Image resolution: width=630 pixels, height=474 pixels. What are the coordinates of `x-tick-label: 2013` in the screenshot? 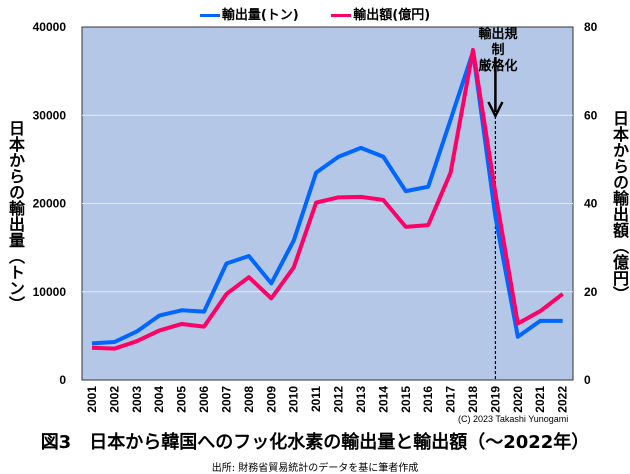 It's located at (361, 399).